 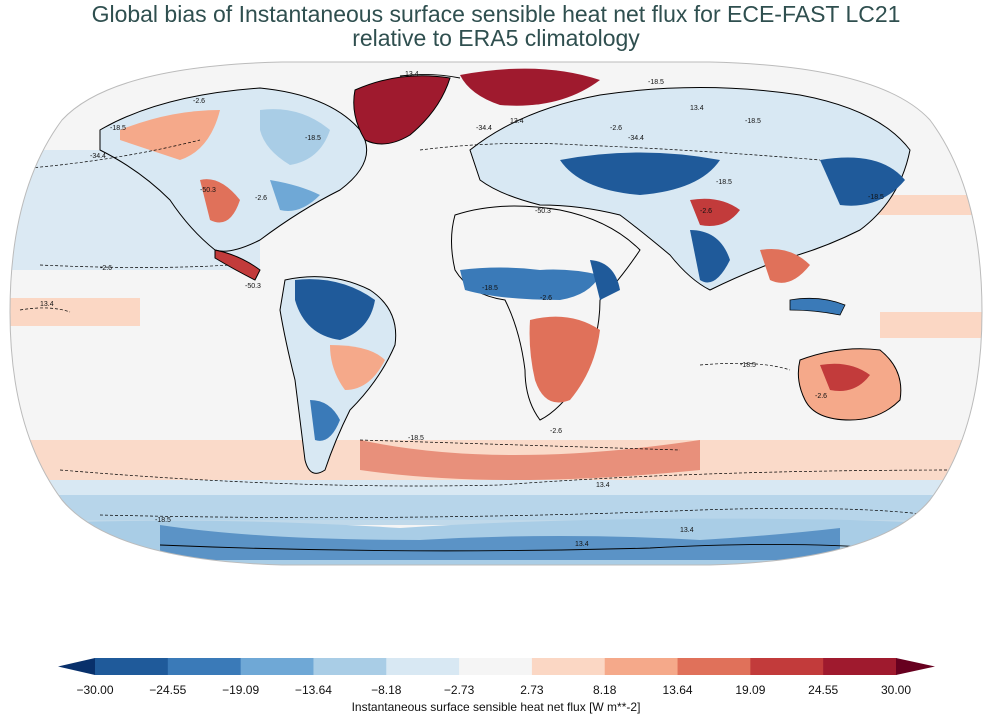 What do you see at coordinates (530, 283) in the screenshot?
I see `sahel-negative` at bounding box center [530, 283].